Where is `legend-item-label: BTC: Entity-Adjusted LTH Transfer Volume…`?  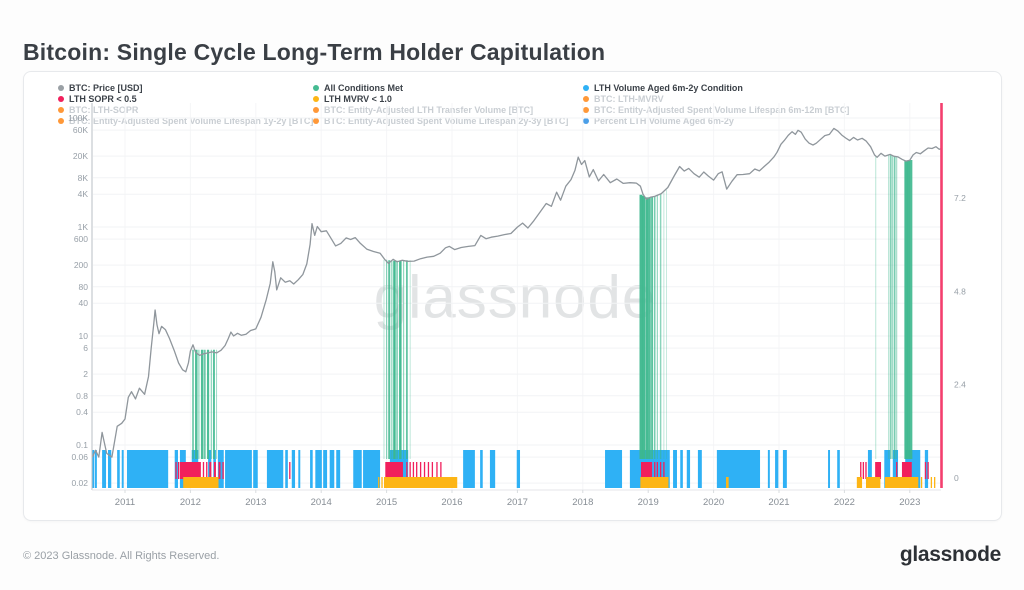 legend-item-label: BTC: Entity-Adjusted LTH Transfer Volume… is located at coordinates (429, 109).